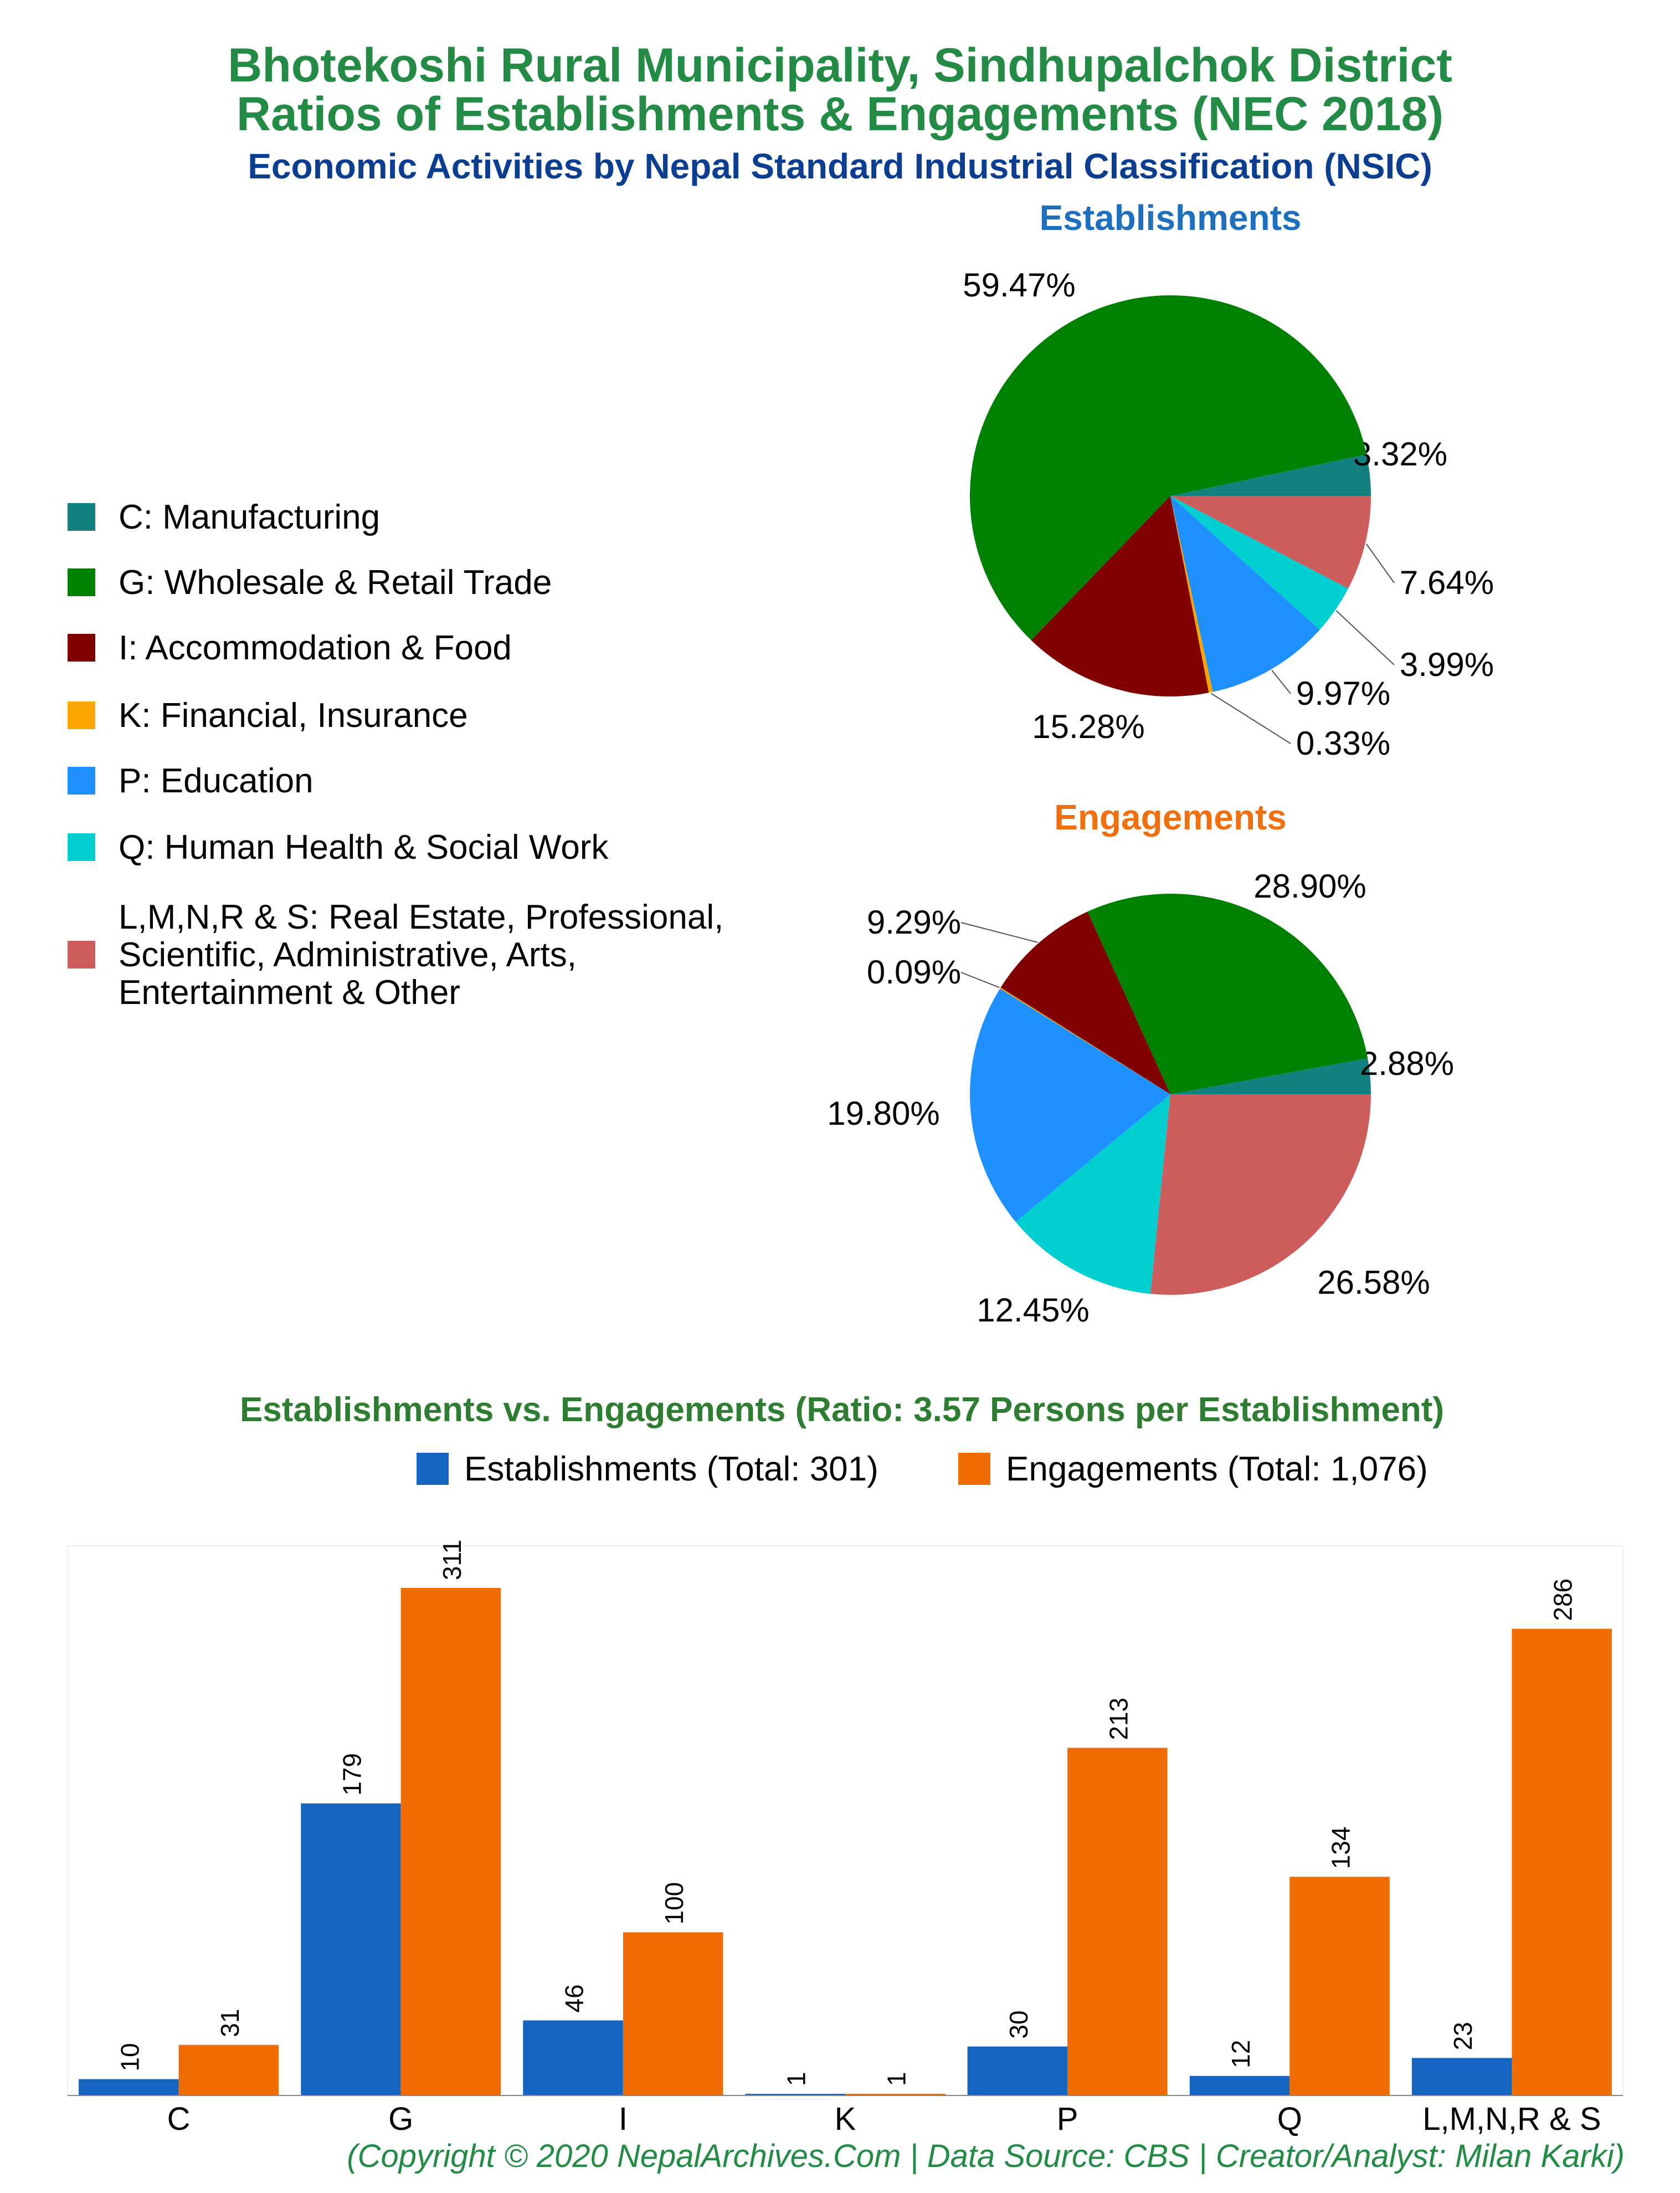 This screenshot has height=2193, width=1680. I want to click on legend-label-line: I: Accommodation & Food, so click(315, 648).